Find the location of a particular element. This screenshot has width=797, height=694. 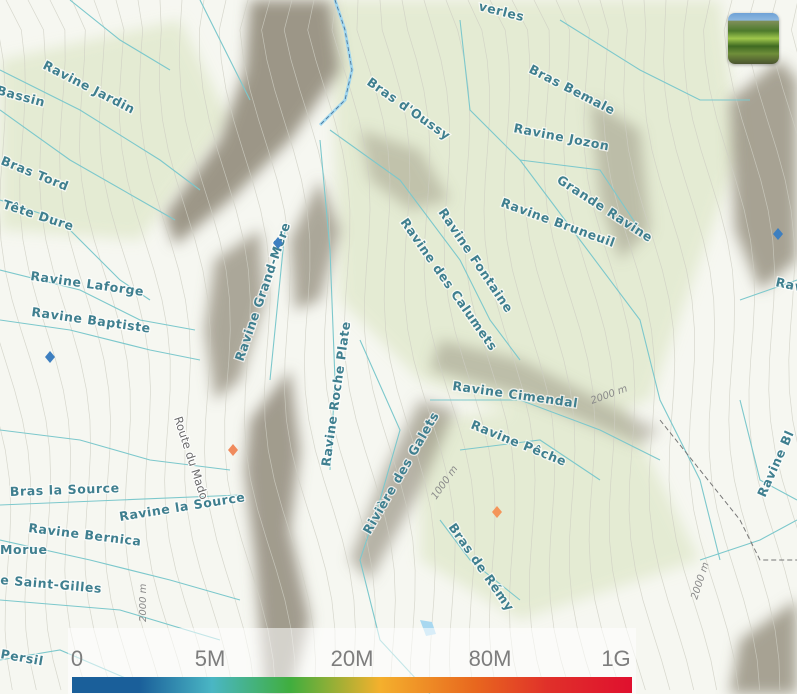

legend-tick: 5M is located at coordinates (210, 658).